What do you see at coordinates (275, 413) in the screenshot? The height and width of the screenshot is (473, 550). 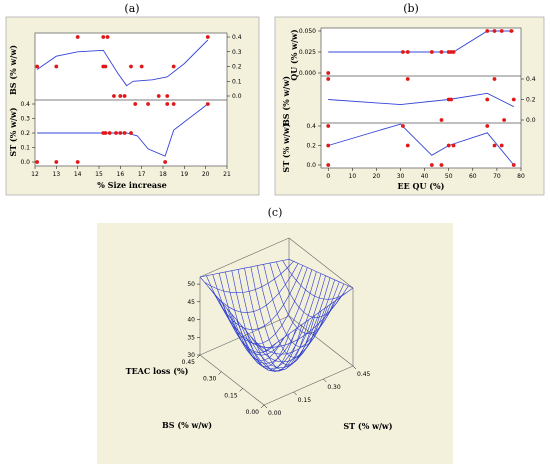 I see `panel-c-st-tick-label: 0.00` at bounding box center [275, 413].